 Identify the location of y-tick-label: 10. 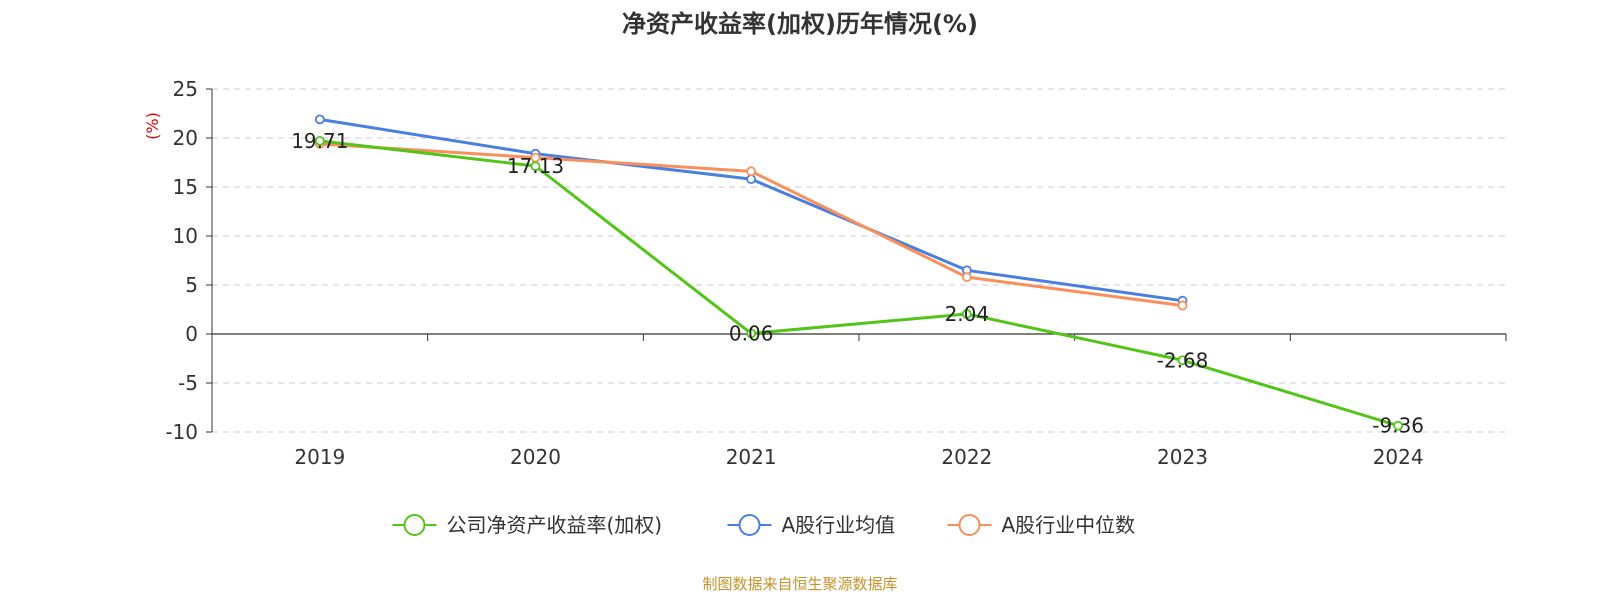
(185, 236).